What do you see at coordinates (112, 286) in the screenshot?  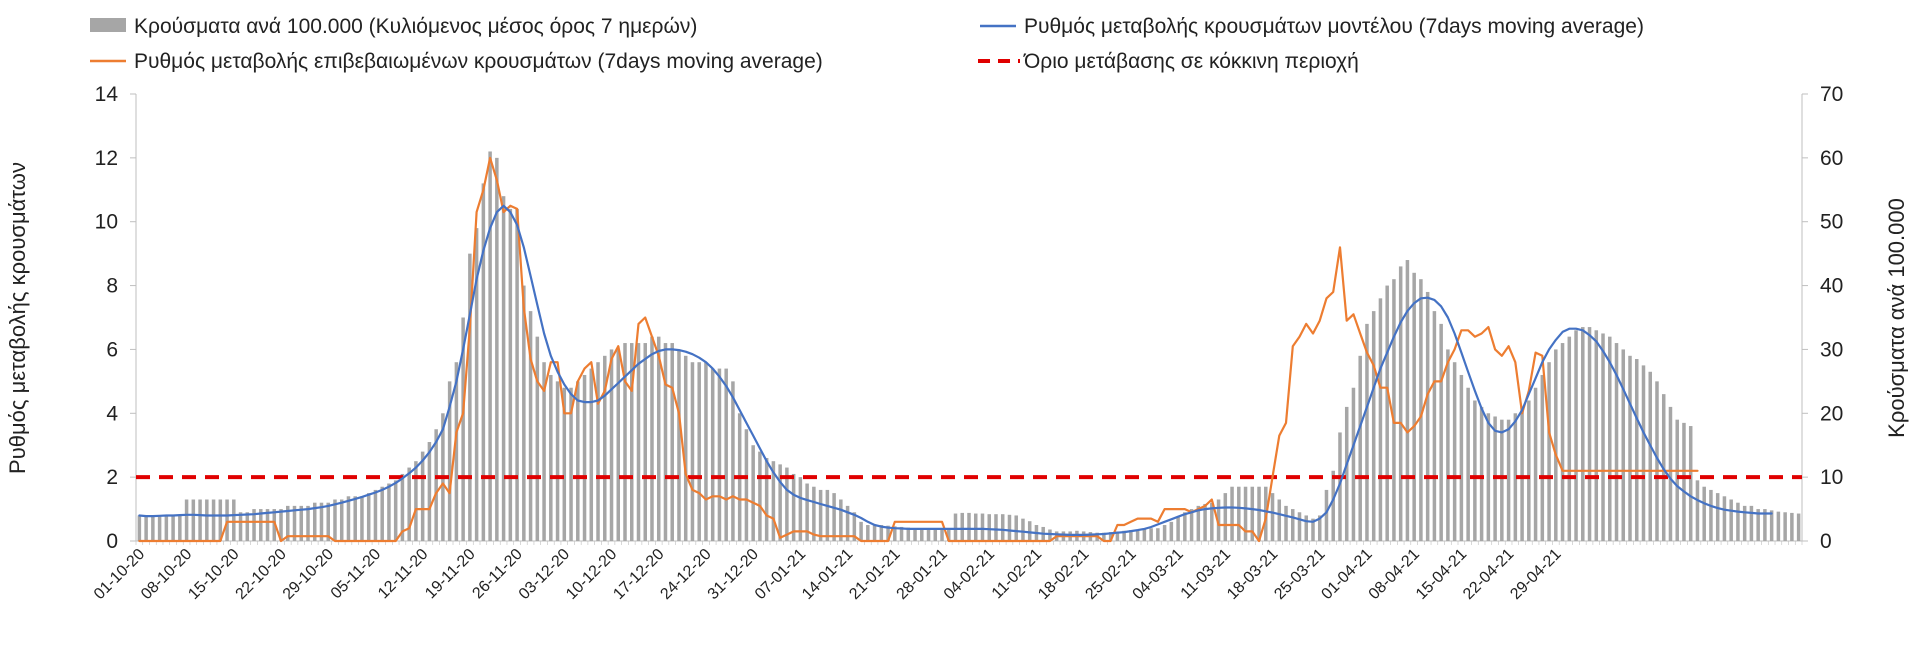 I see `left-axis-tick-label: 8` at bounding box center [112, 286].